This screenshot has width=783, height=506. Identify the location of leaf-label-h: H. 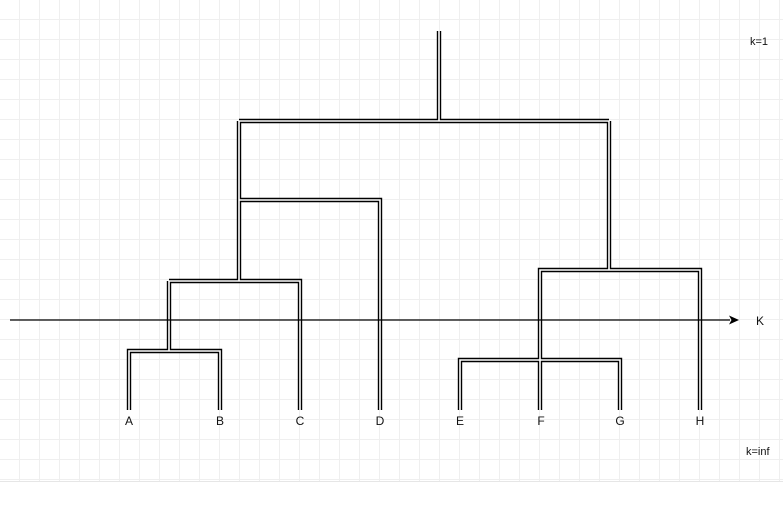
(700, 421).